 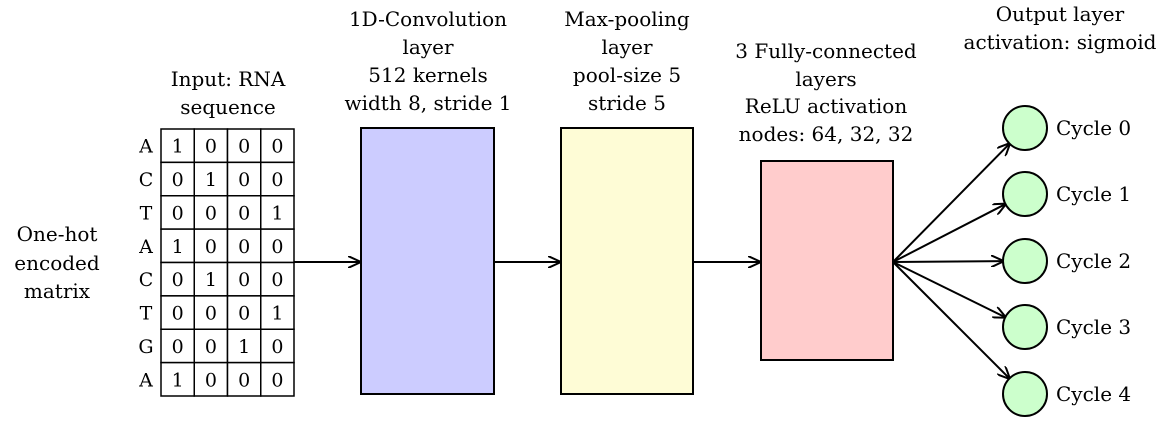 What do you see at coordinates (627, 261) in the screenshot?
I see `pool-layer-box` at bounding box center [627, 261].